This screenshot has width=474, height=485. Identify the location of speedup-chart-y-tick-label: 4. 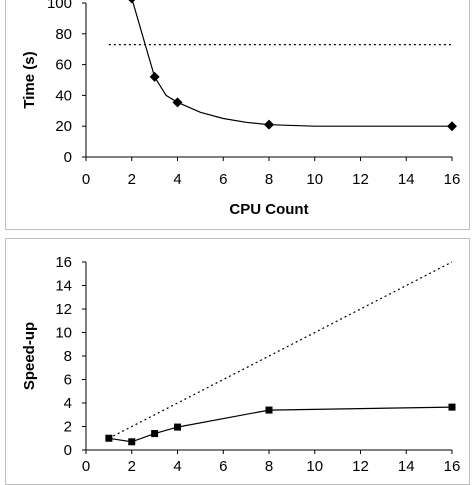
(68, 403).